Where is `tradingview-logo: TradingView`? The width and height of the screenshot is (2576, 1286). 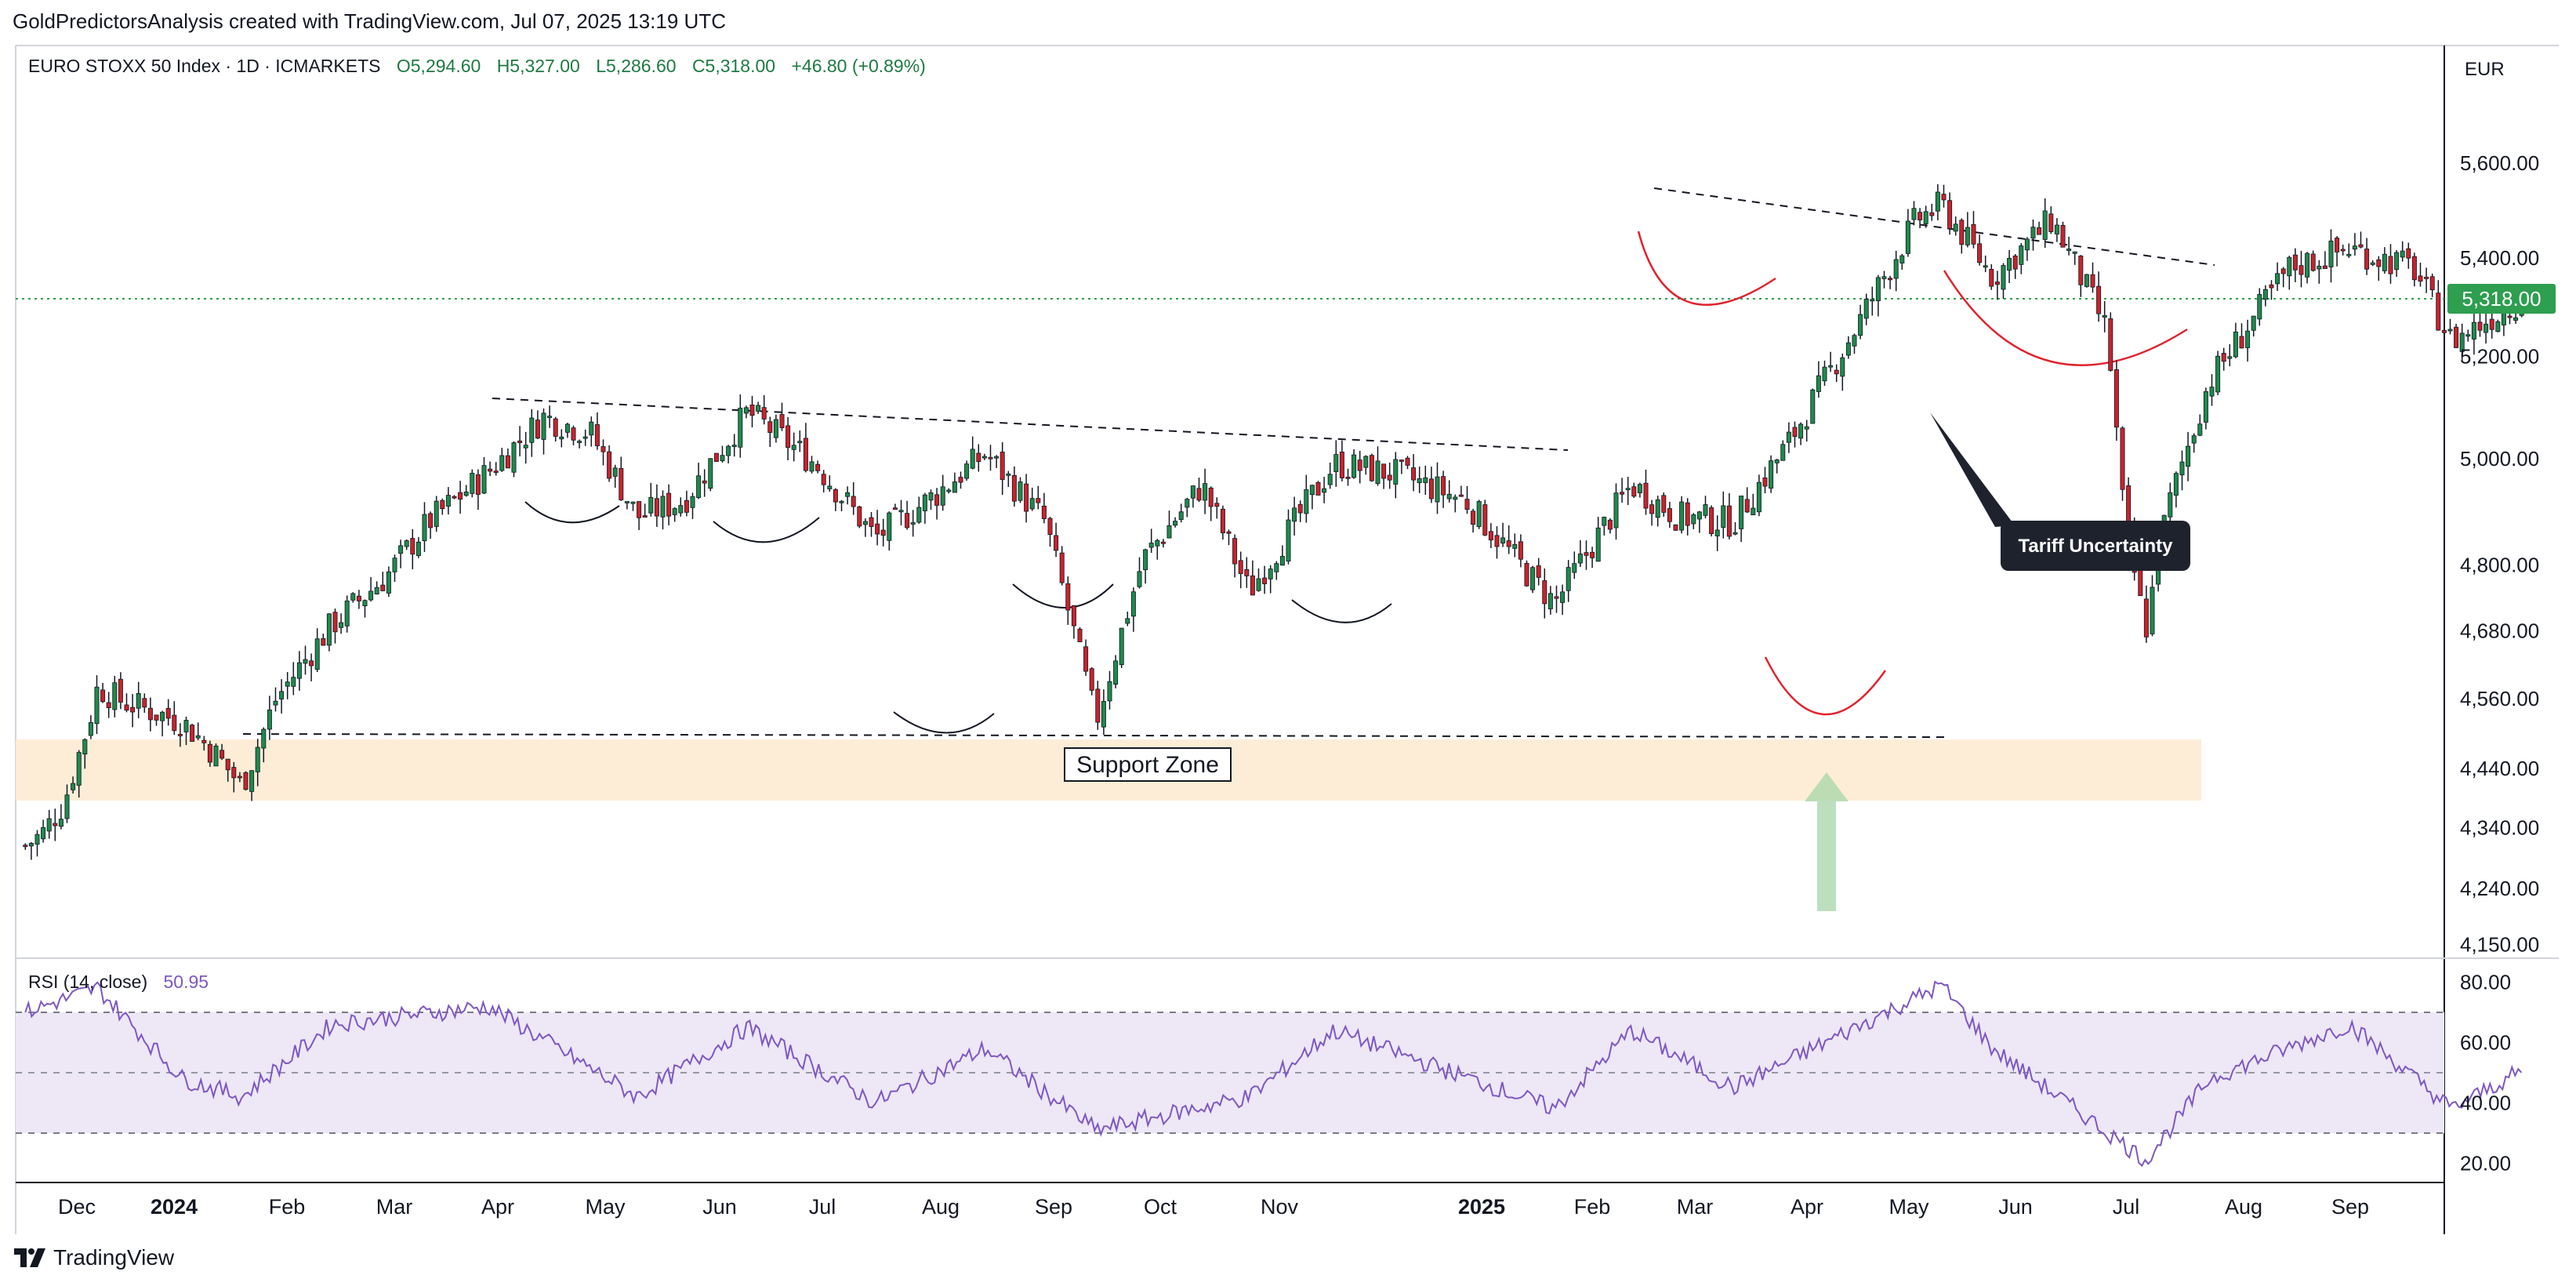 tradingview-logo: TradingView is located at coordinates (94, 1257).